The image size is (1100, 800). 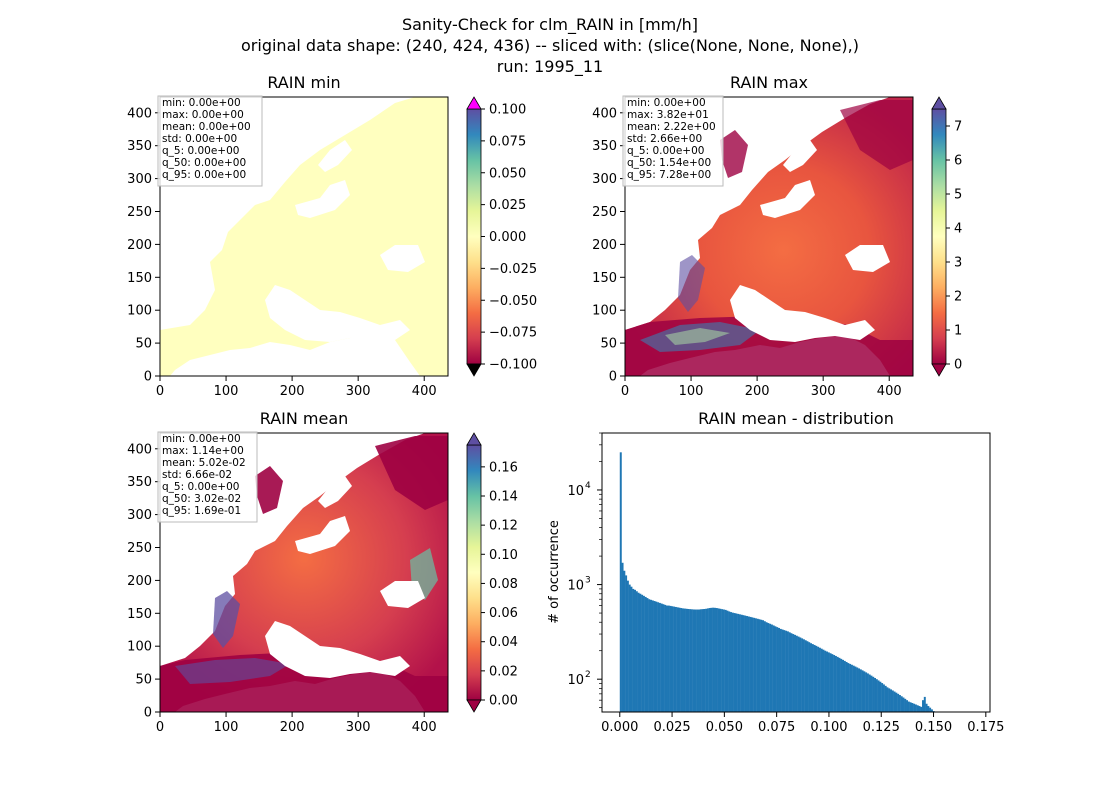 What do you see at coordinates (513, 333) in the screenshot?
I see `colorbar-tick-label: −0.075` at bounding box center [513, 333].